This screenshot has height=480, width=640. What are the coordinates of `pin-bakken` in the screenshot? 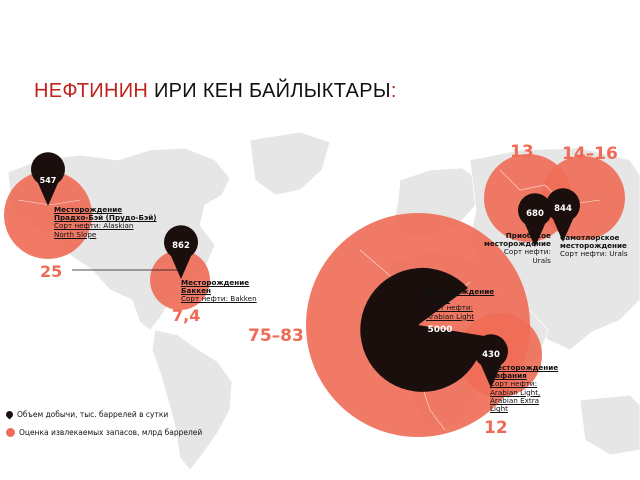 It's located at (181, 252).